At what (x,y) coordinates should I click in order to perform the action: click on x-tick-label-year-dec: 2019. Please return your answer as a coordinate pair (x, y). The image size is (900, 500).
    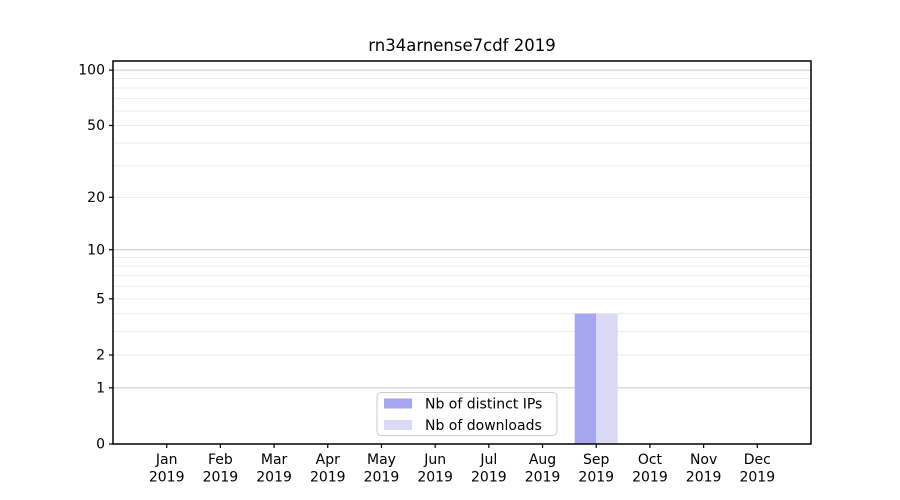
    Looking at the image, I should click on (757, 478).